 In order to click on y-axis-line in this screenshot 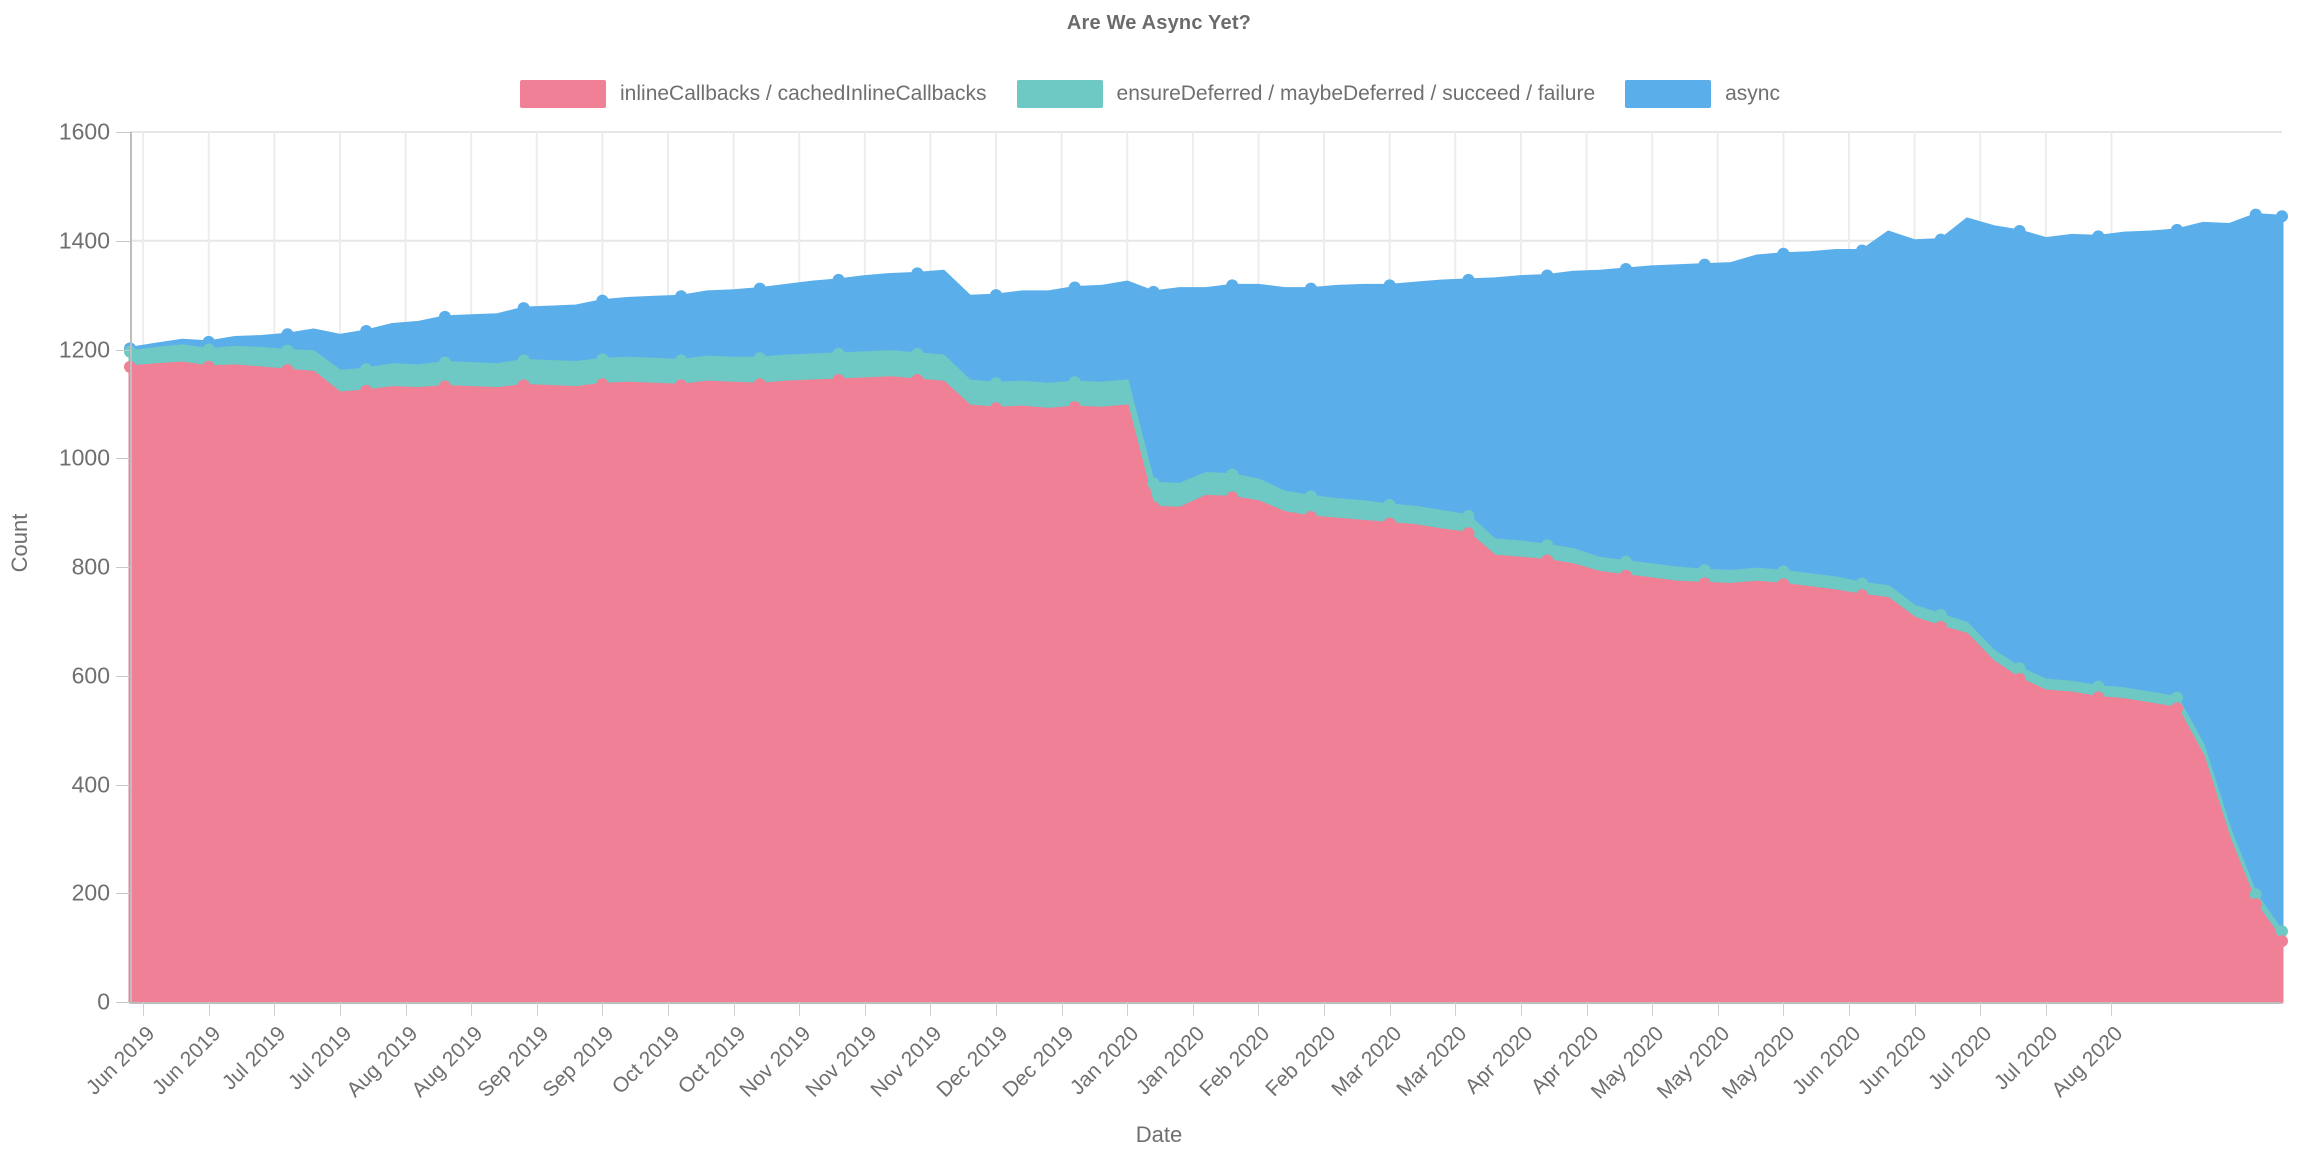, I will do `click(131, 568)`.